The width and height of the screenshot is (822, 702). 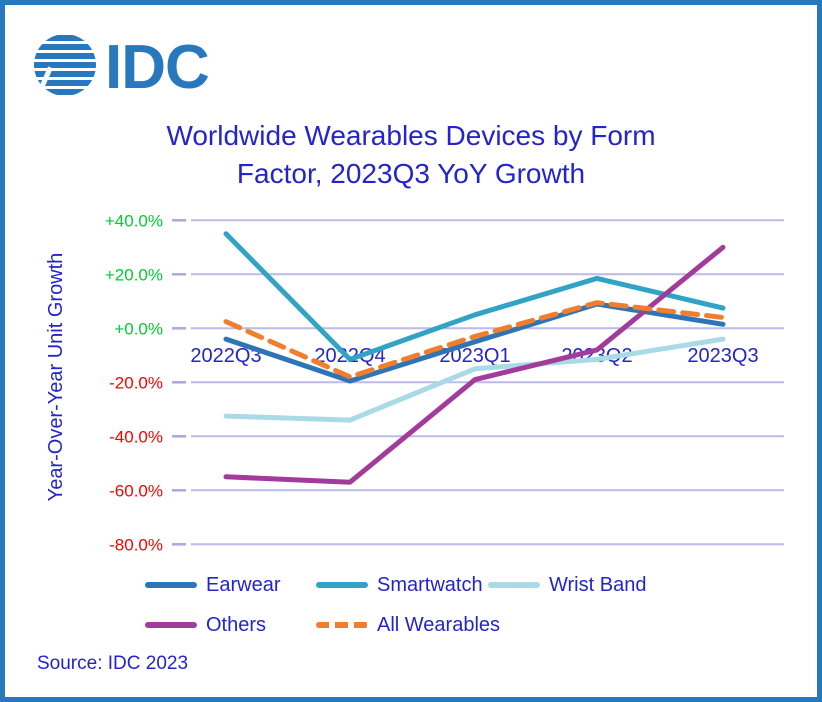 What do you see at coordinates (225, 356) in the screenshot?
I see `x-axis-label: 2022Q3` at bounding box center [225, 356].